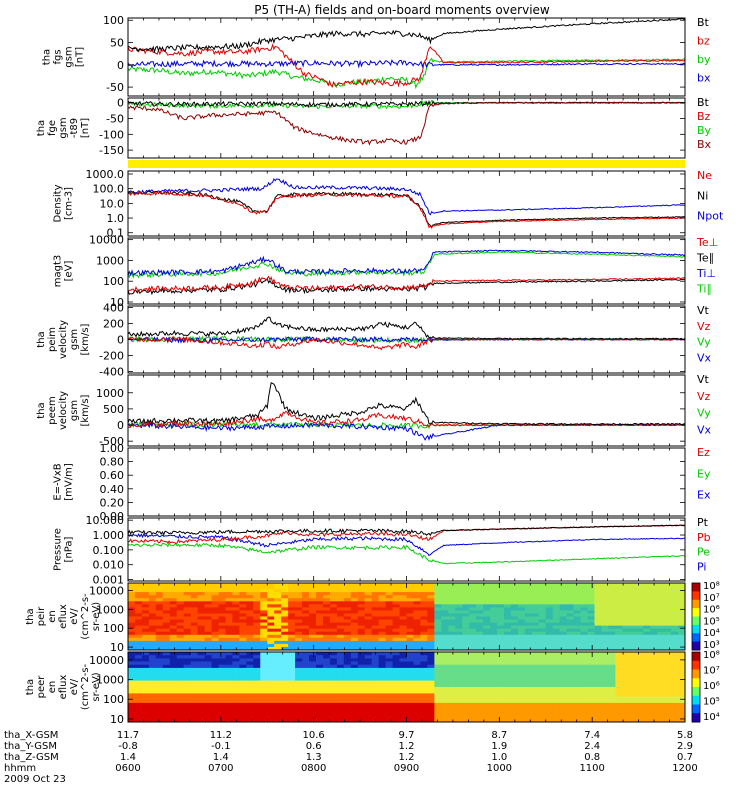  What do you see at coordinates (116, 233) in the screenshot?
I see `y-tick-label: 0.1` at bounding box center [116, 233].